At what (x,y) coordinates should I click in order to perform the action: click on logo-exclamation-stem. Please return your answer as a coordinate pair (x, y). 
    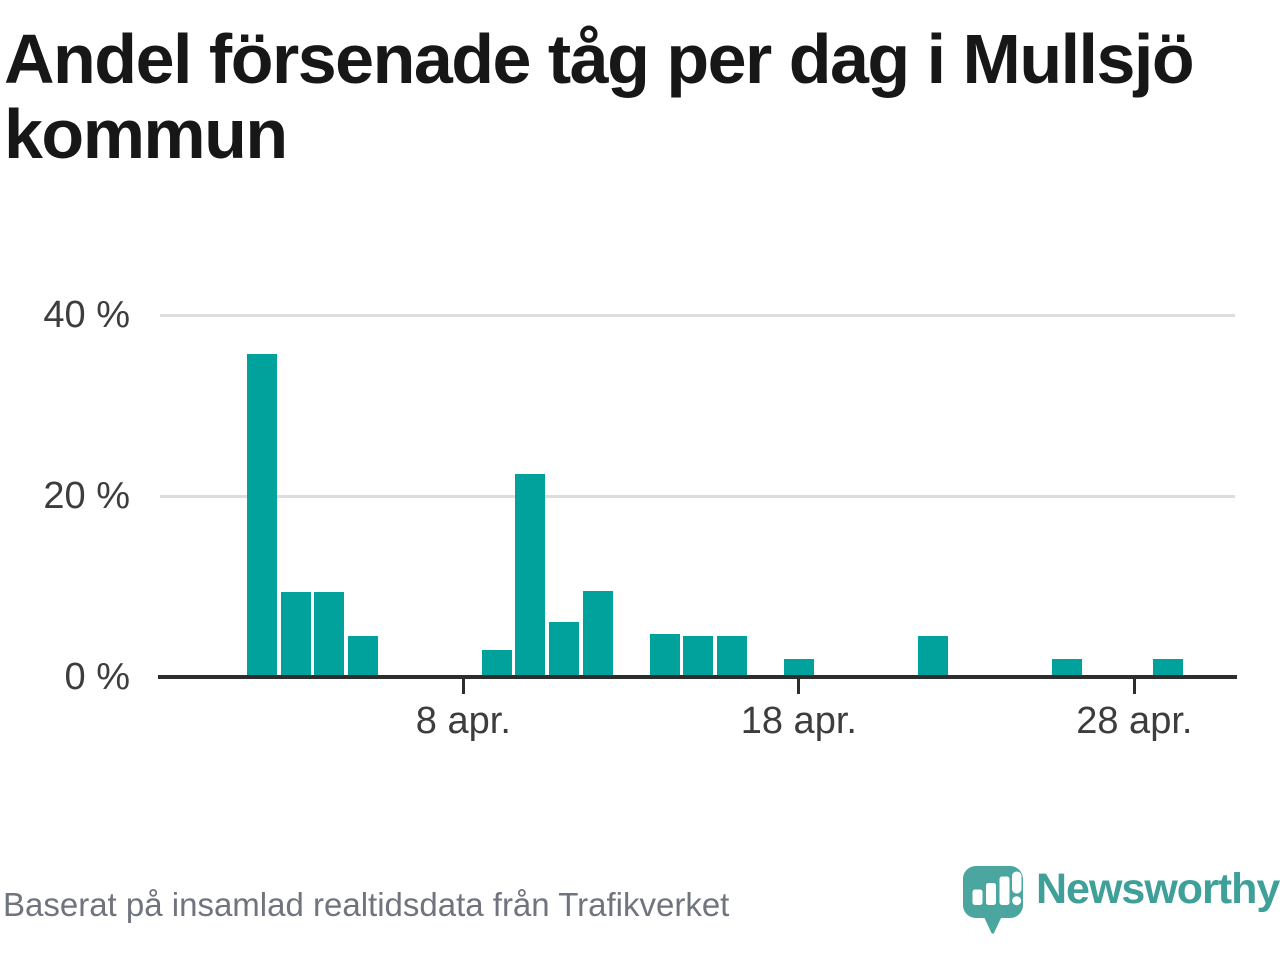
    Looking at the image, I should click on (1017, 882).